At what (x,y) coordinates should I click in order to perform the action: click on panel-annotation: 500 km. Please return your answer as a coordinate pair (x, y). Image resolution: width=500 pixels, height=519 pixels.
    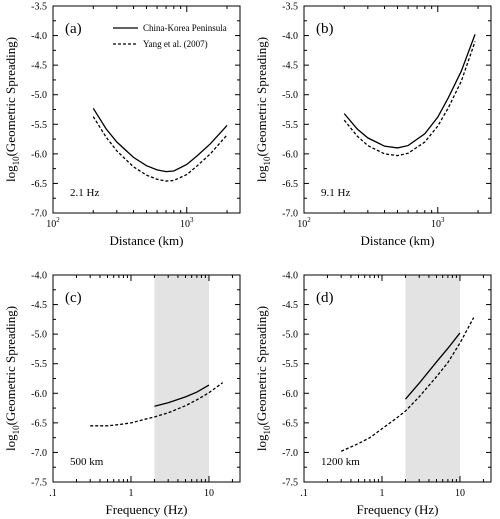
    Looking at the image, I should click on (87, 462).